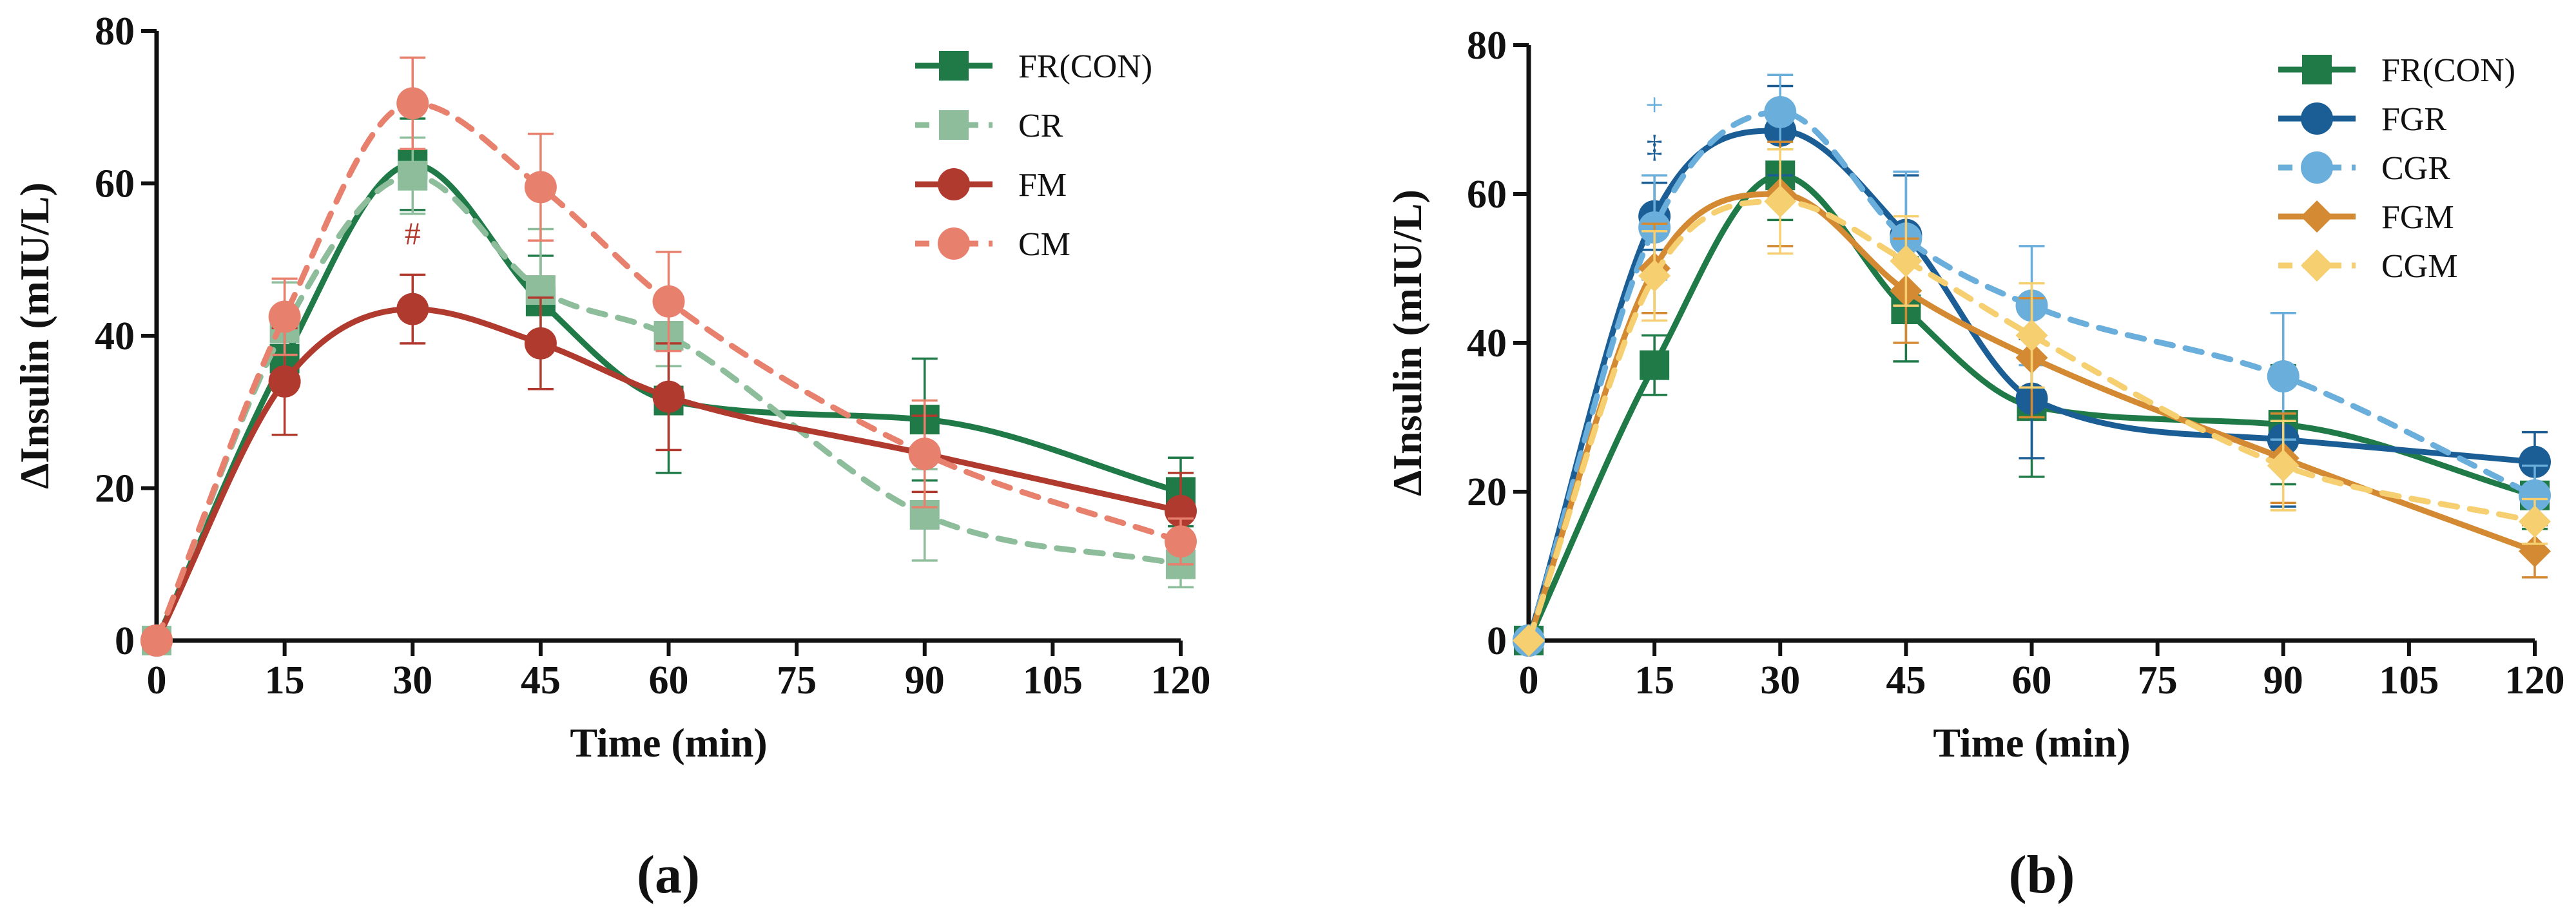 This screenshot has height=917, width=2576. I want to click on chart-0-y-tick-label: 80, so click(115, 32).